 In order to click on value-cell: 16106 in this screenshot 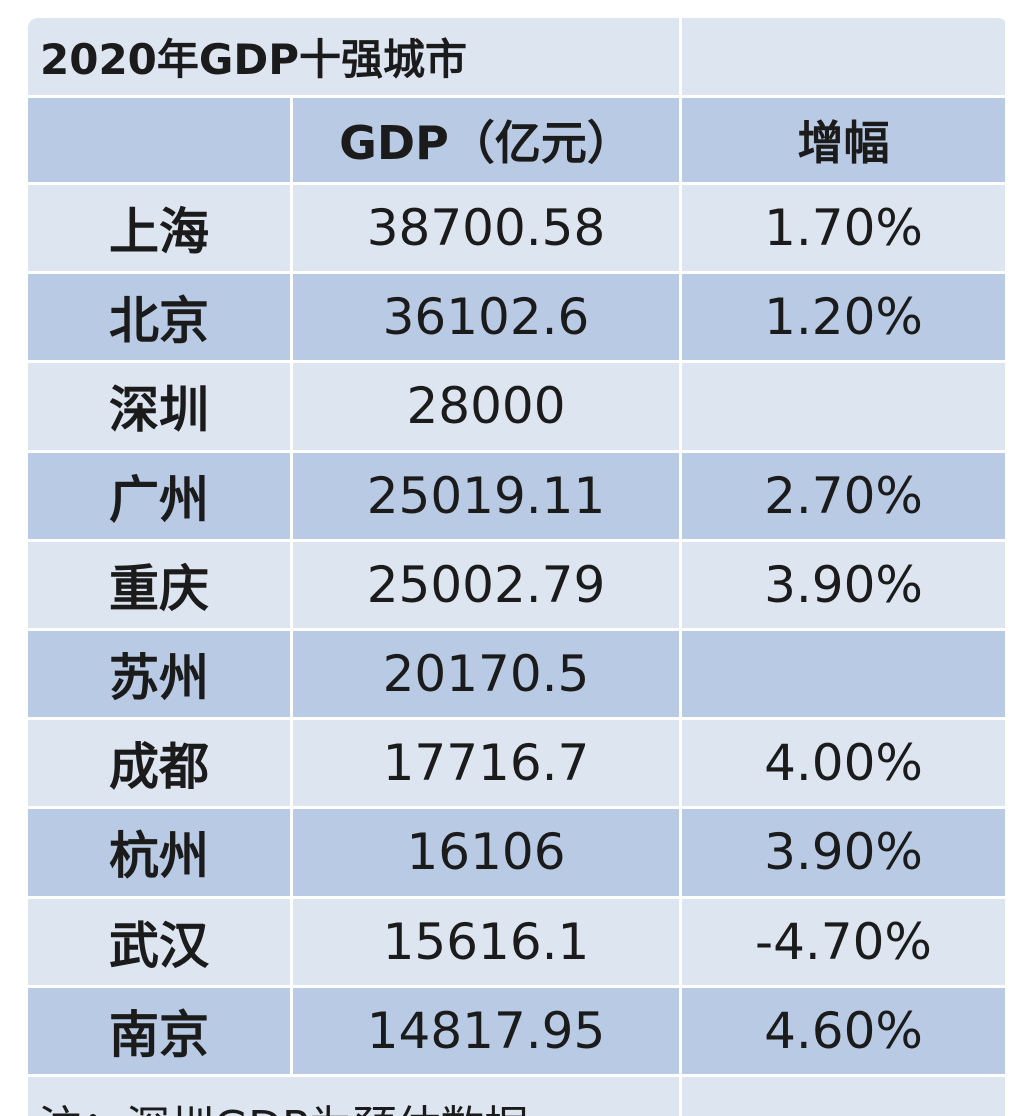, I will do `click(487, 854)`.